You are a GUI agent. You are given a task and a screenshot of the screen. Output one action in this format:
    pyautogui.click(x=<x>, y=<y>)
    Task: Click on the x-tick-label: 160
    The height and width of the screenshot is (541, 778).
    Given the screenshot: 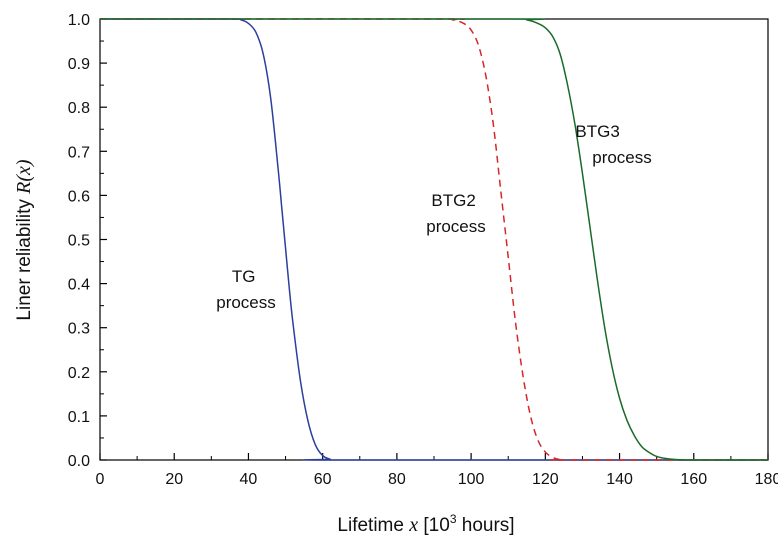 What is the action you would take?
    pyautogui.click(x=693, y=479)
    